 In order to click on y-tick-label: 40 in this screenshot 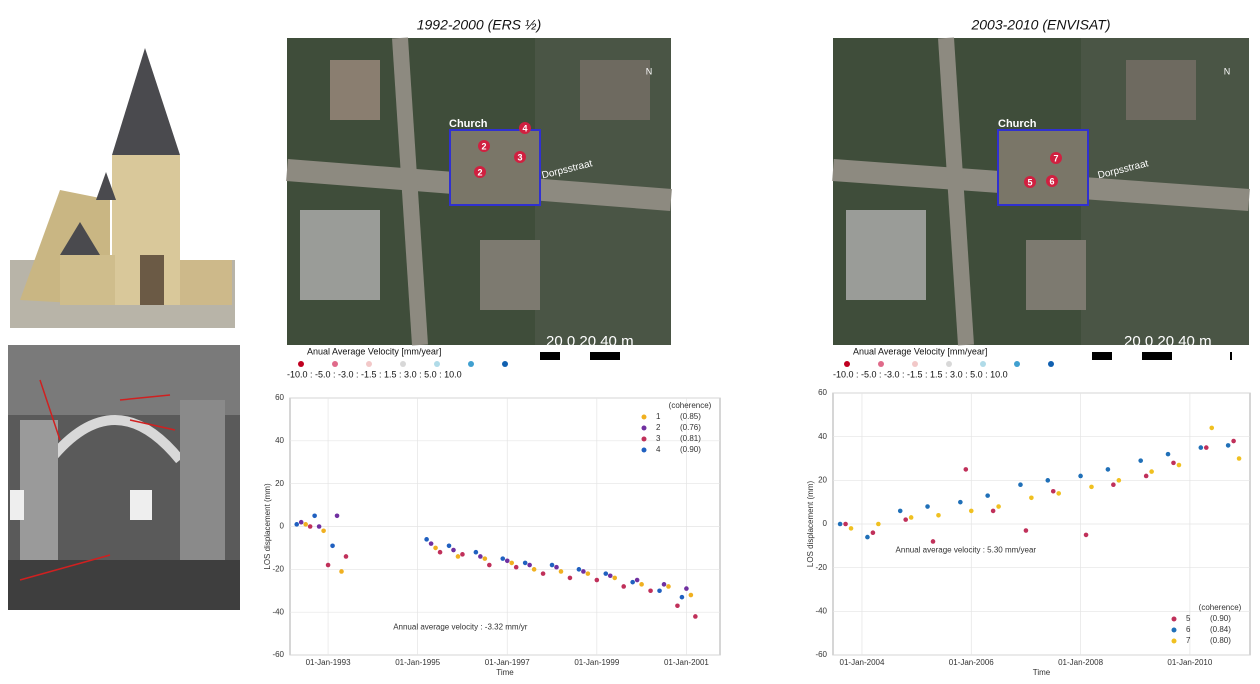, I will do `click(822, 436)`.